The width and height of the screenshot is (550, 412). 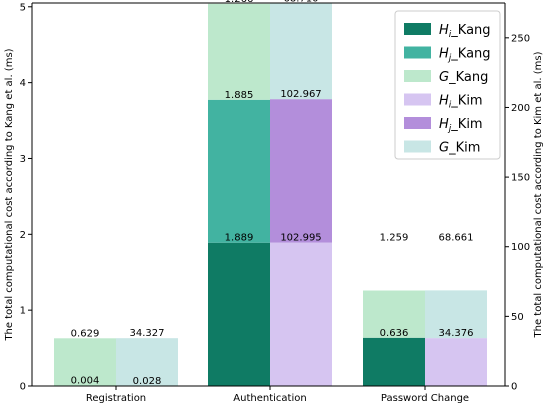 What do you see at coordinates (116, 398) in the screenshot?
I see `x-tick-label-registration: Registration` at bounding box center [116, 398].